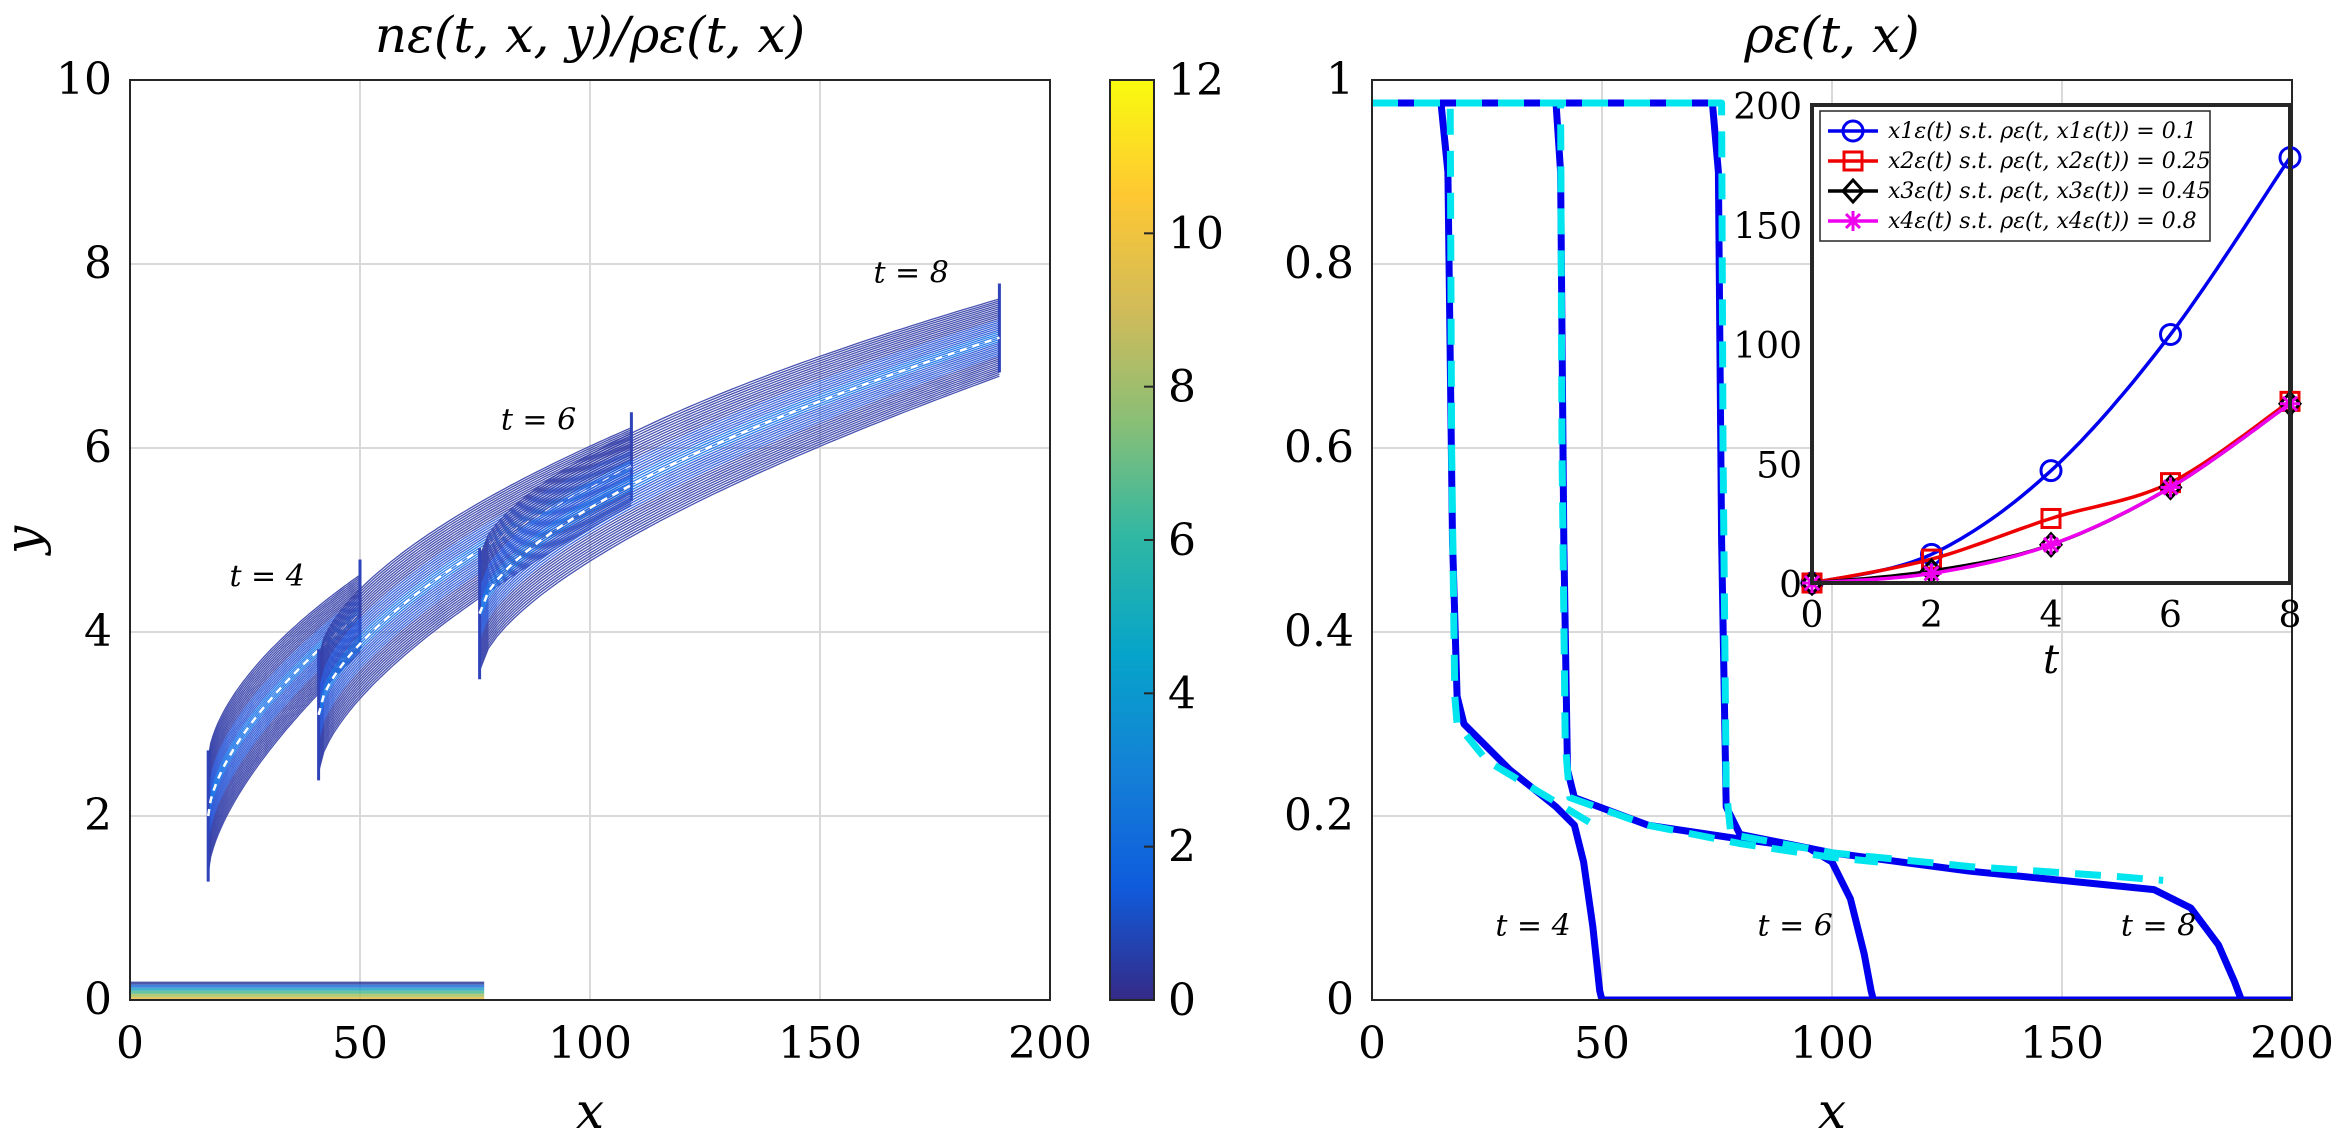 The width and height of the screenshot is (2338, 1135). Describe the element at coordinates (2292, 1043) in the screenshot. I see `x-tick-label: 200` at that location.